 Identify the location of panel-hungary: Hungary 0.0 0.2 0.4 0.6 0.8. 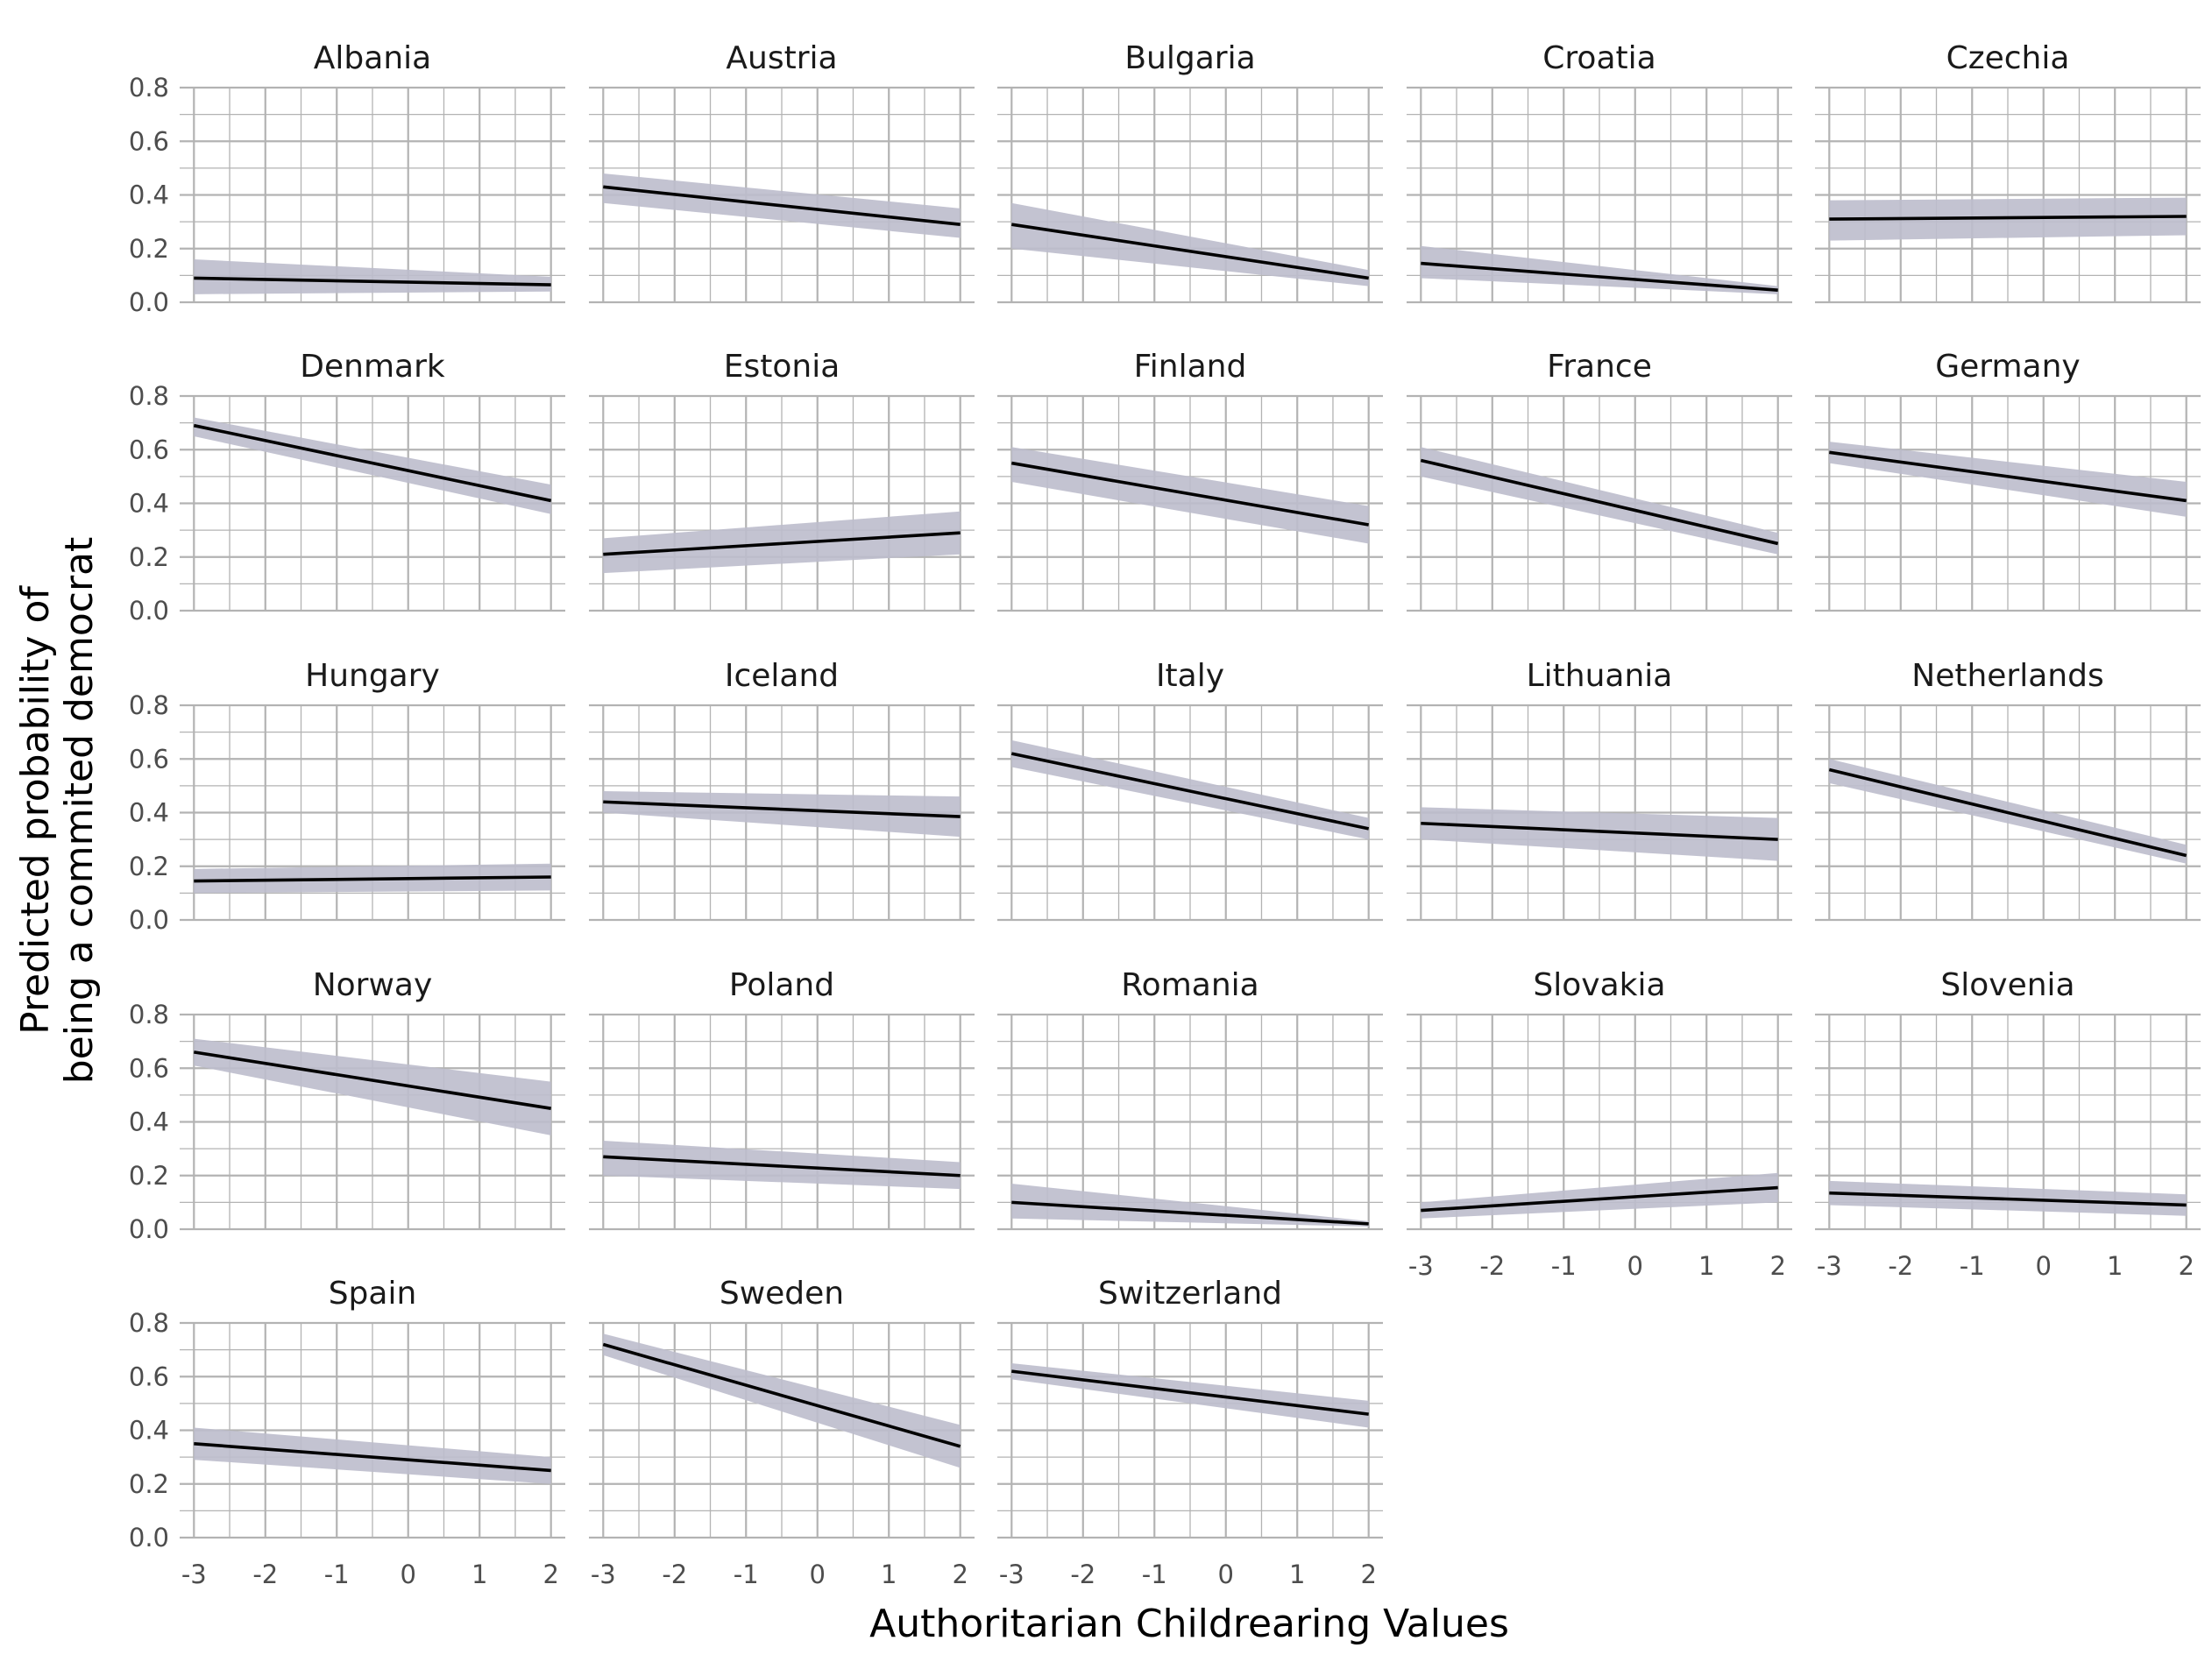
(347, 796).